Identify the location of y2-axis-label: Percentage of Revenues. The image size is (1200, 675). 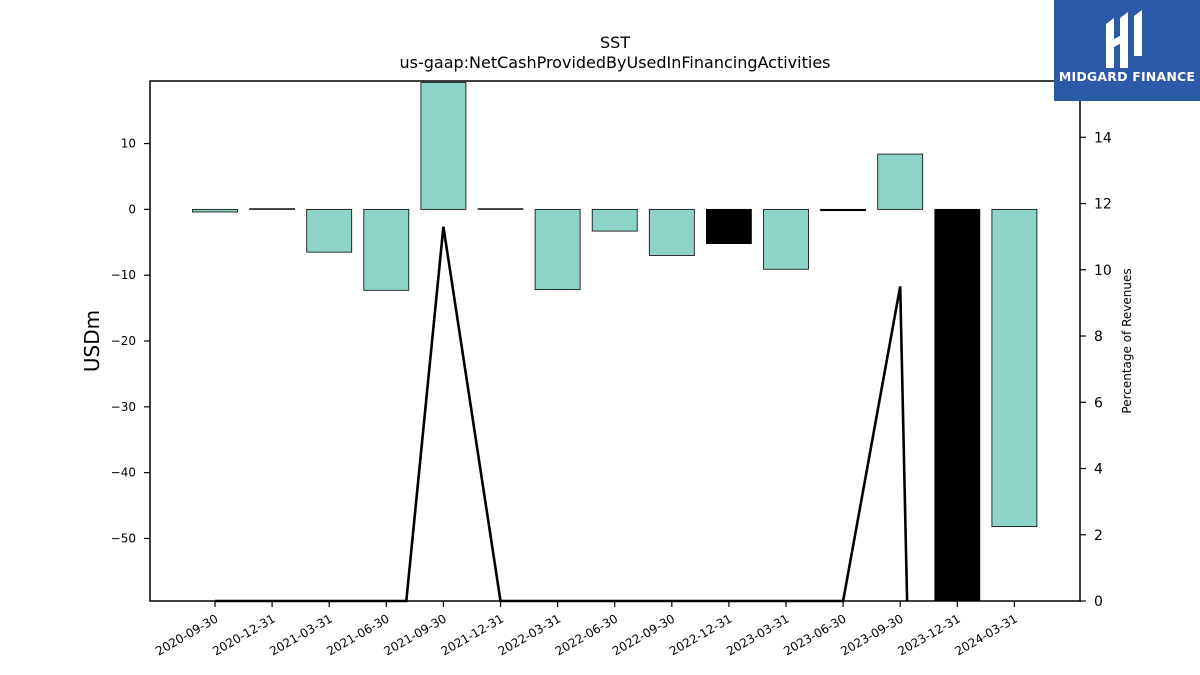
(1127, 340).